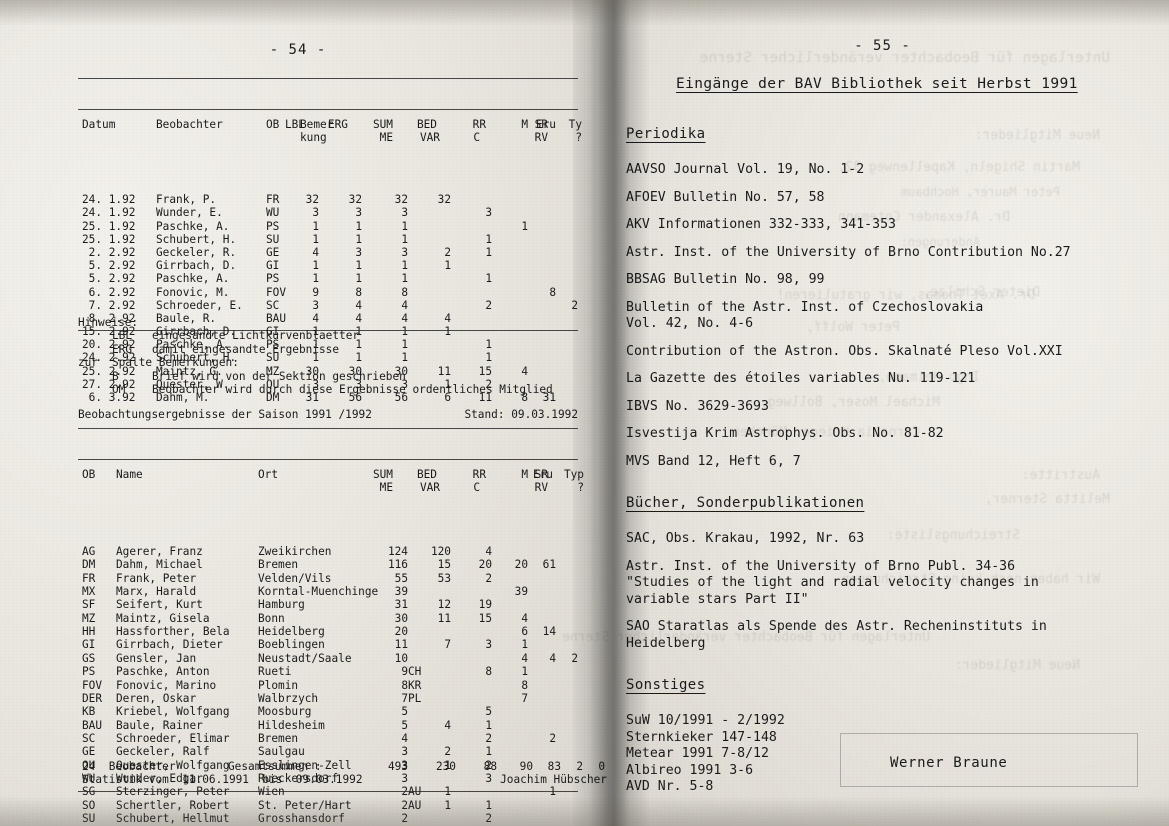  I want to click on cell-lbl: 4, so click(315, 252).